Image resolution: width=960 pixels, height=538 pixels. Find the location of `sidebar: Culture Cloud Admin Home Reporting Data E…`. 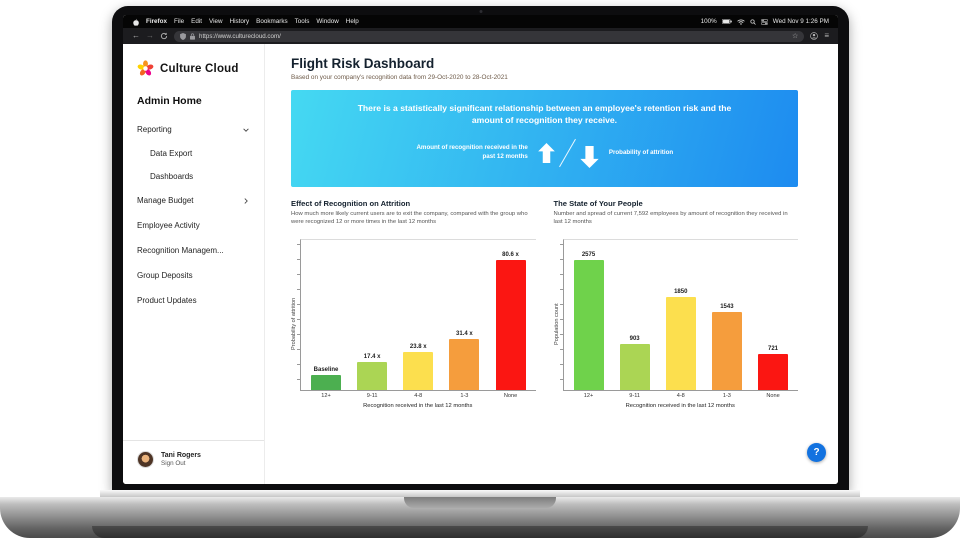

sidebar: Culture Cloud Admin Home Reporting Data E… is located at coordinates (194, 264).